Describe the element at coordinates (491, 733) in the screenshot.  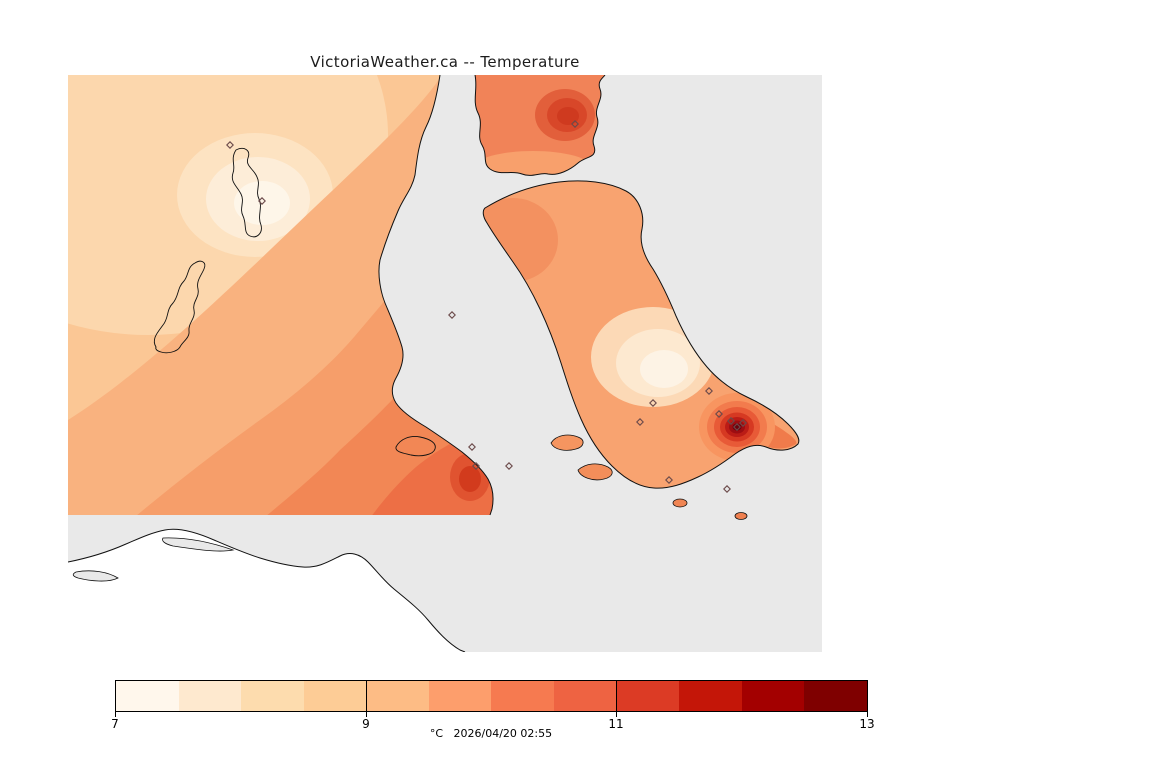
I see `colorbar-caption: °C 2026/04/20 02:55` at that location.